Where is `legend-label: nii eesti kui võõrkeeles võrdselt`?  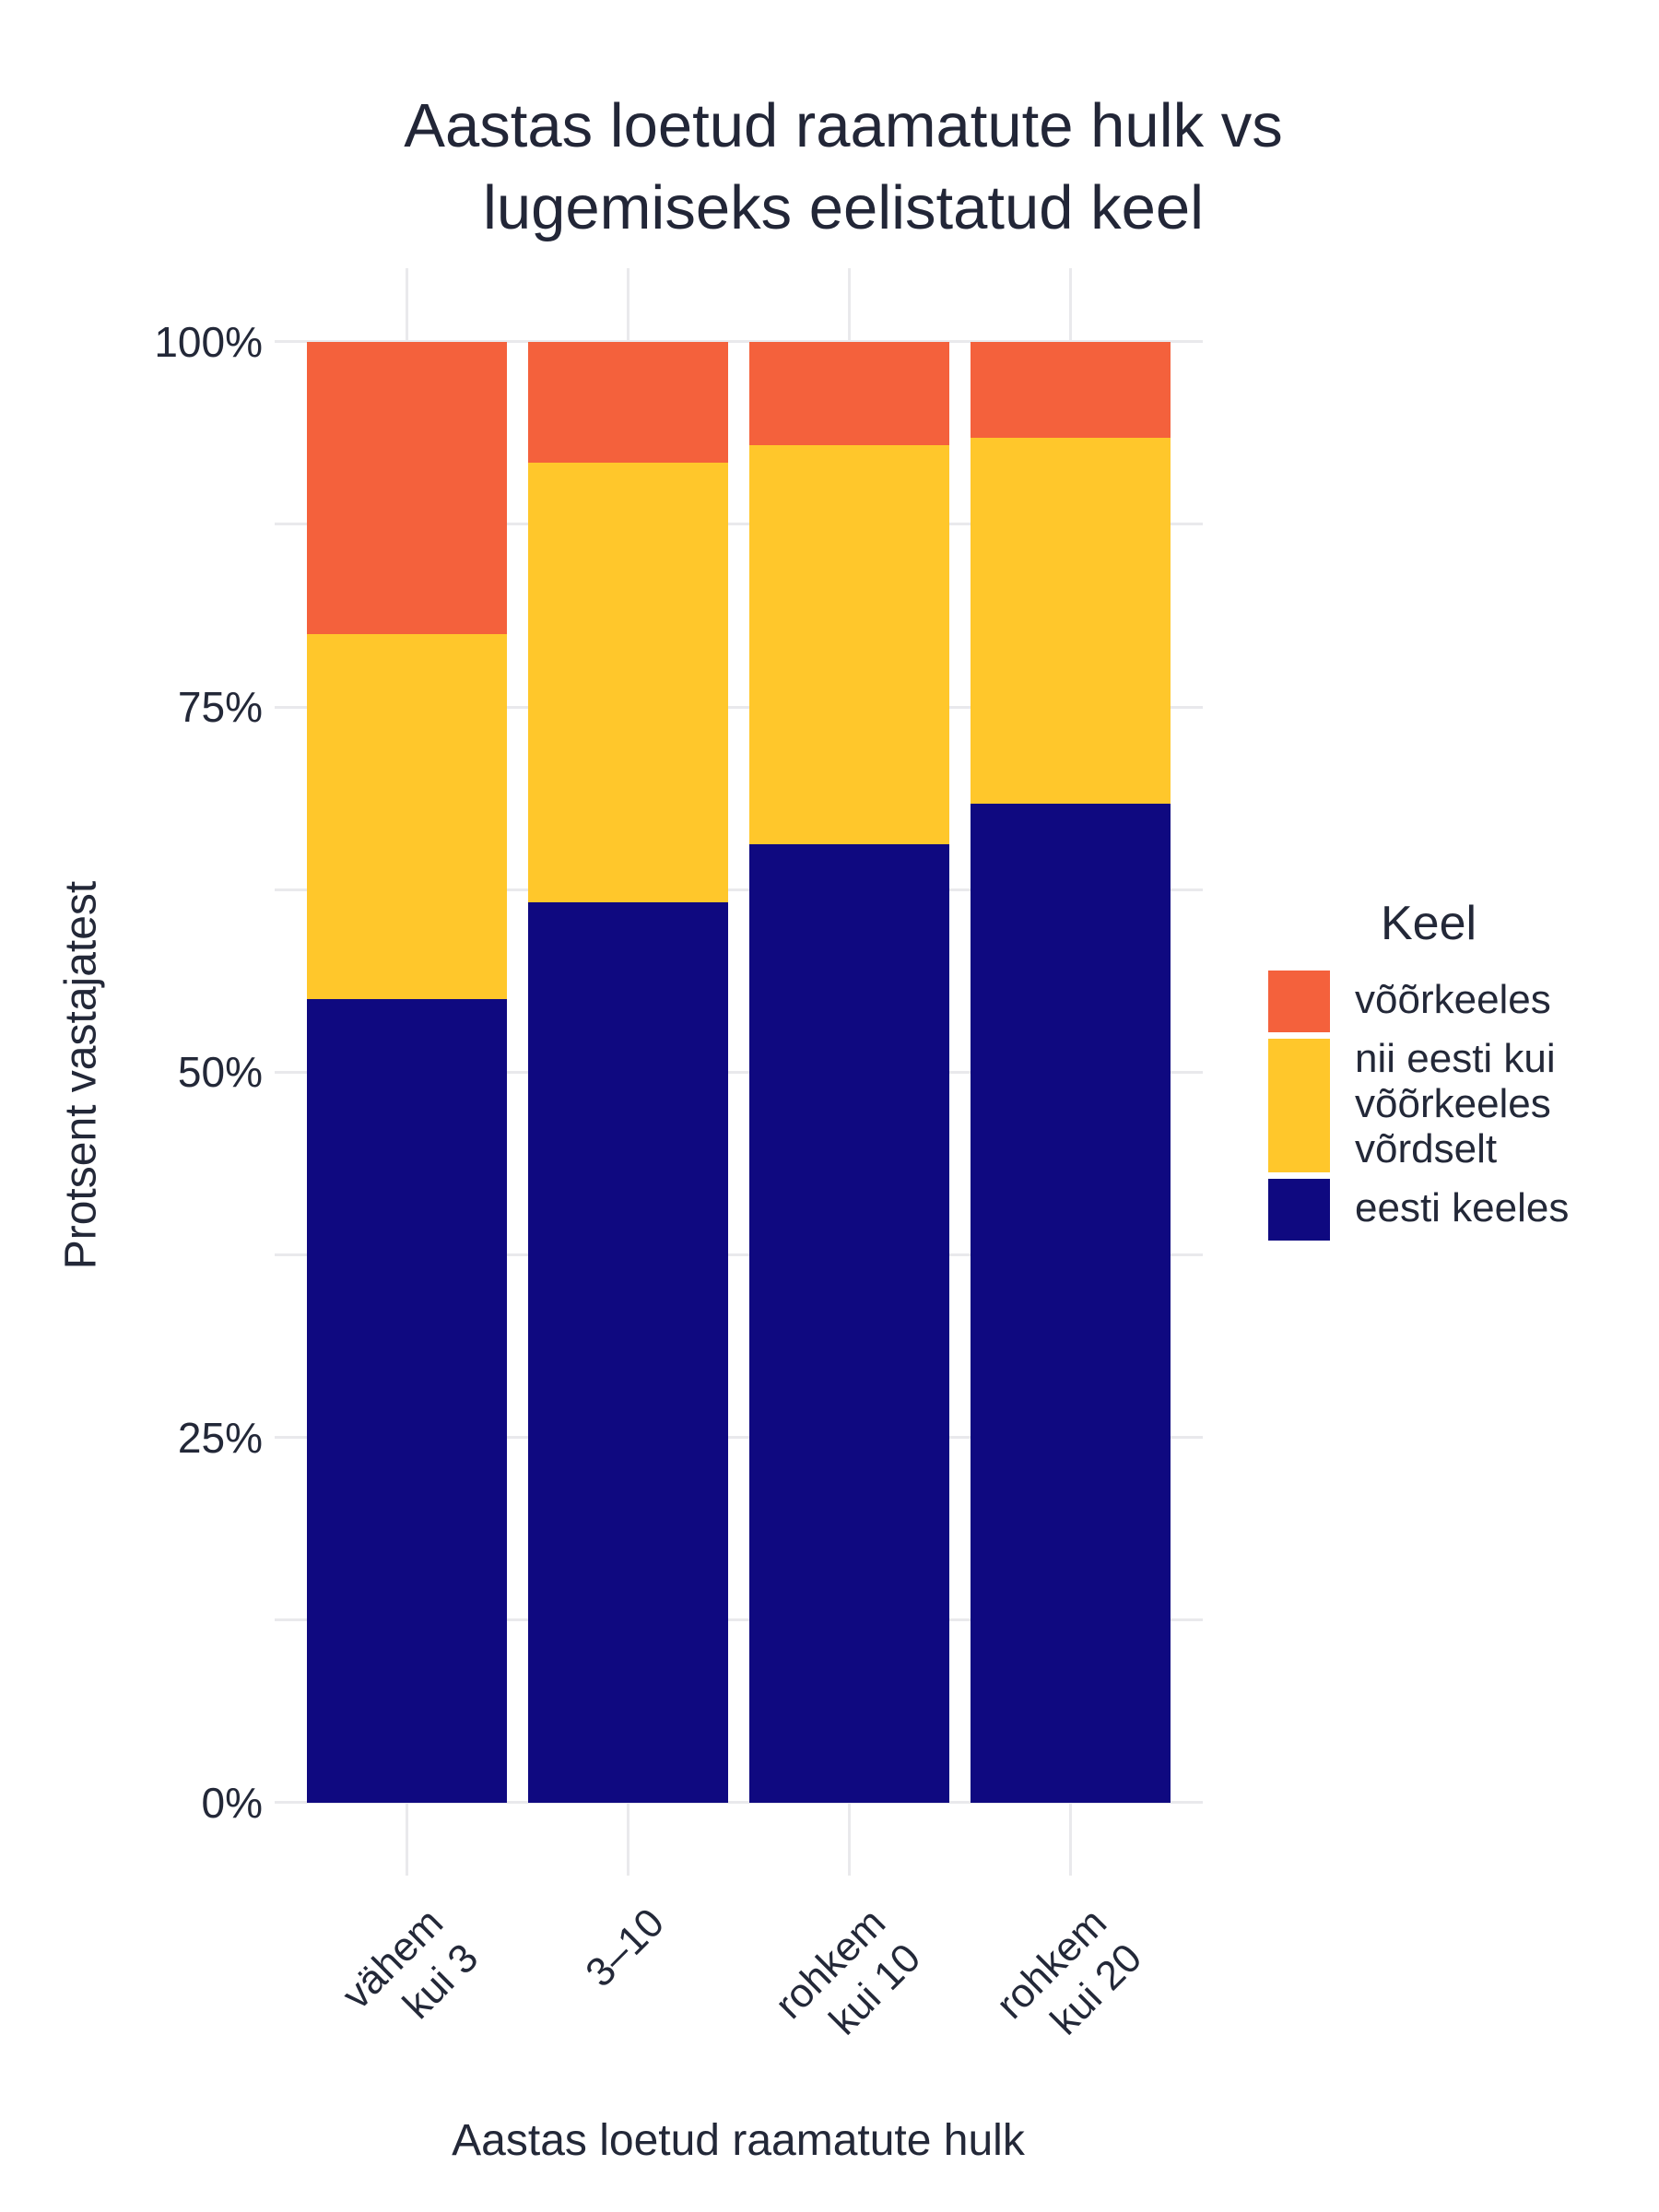 legend-label: nii eesti kui võõrkeeles võrdselt is located at coordinates (1455, 1103).